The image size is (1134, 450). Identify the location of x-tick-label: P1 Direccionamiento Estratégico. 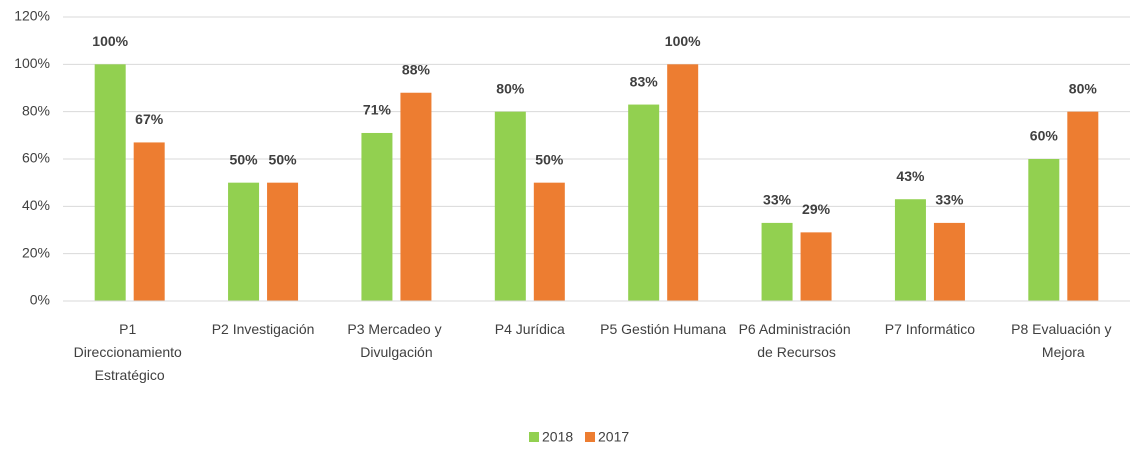
(130, 352).